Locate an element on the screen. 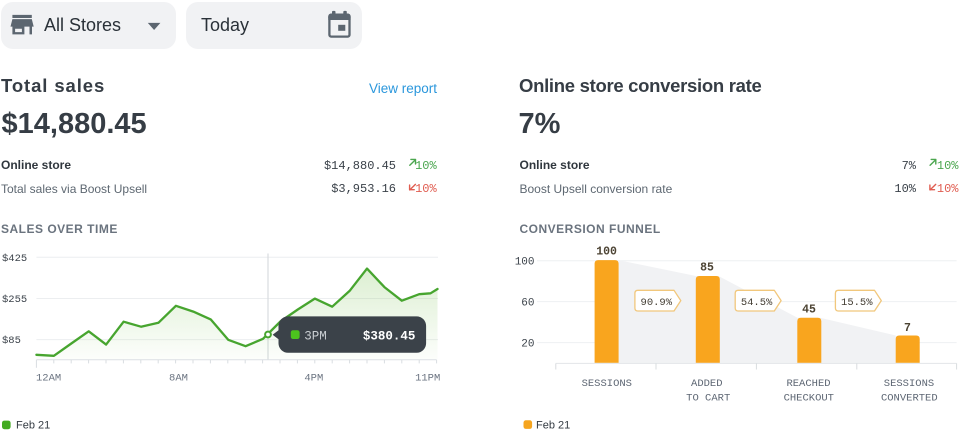  svg-text: $255 is located at coordinates (14, 300).